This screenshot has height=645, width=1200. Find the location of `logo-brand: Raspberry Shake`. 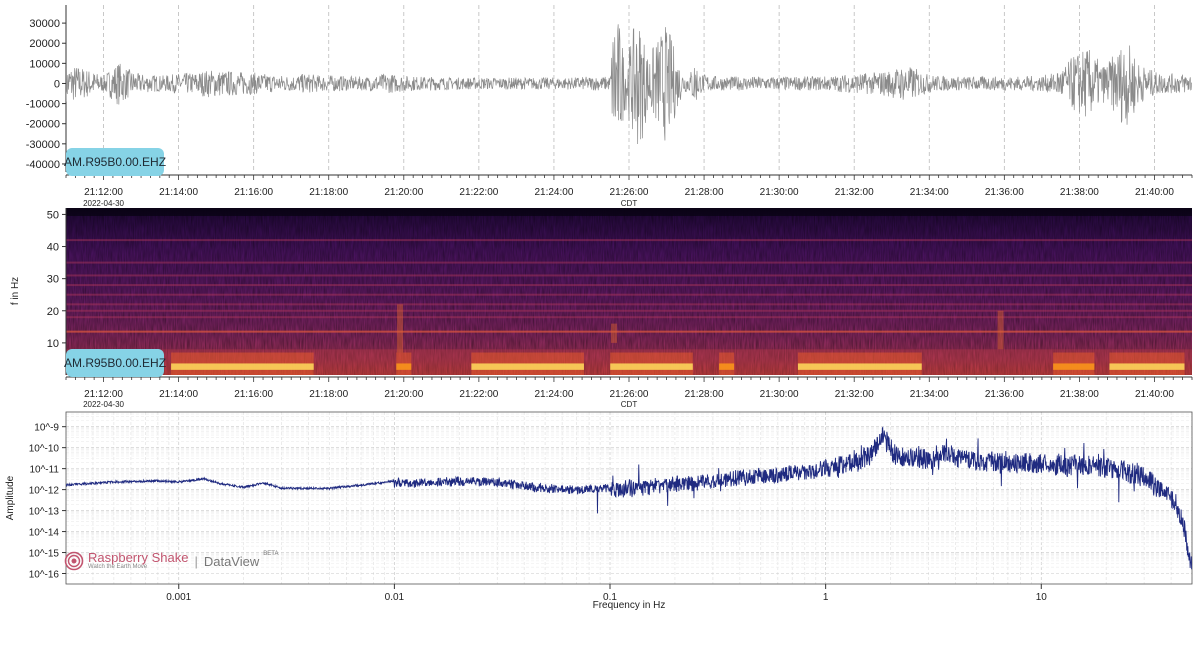

logo-brand: Raspberry Shake is located at coordinates (138, 557).